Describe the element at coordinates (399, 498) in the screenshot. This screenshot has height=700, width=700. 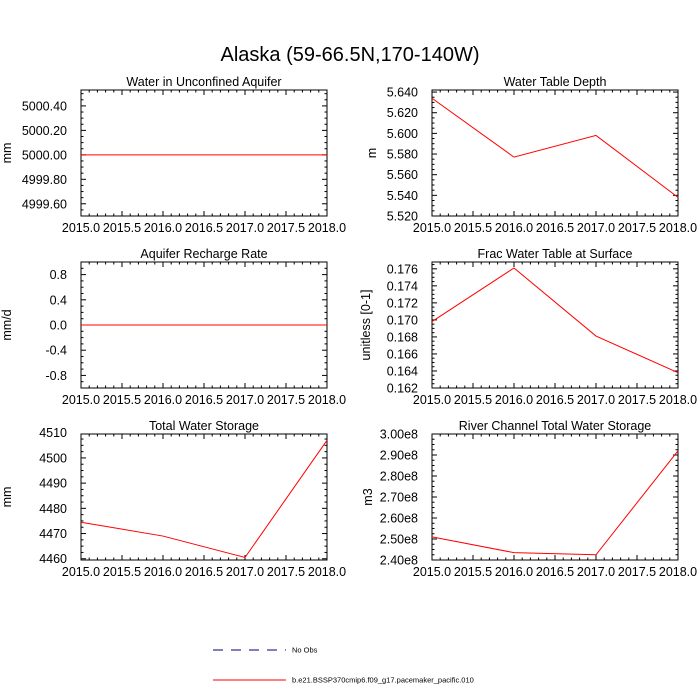
I see `y-tick-label: 2.70e8` at that location.